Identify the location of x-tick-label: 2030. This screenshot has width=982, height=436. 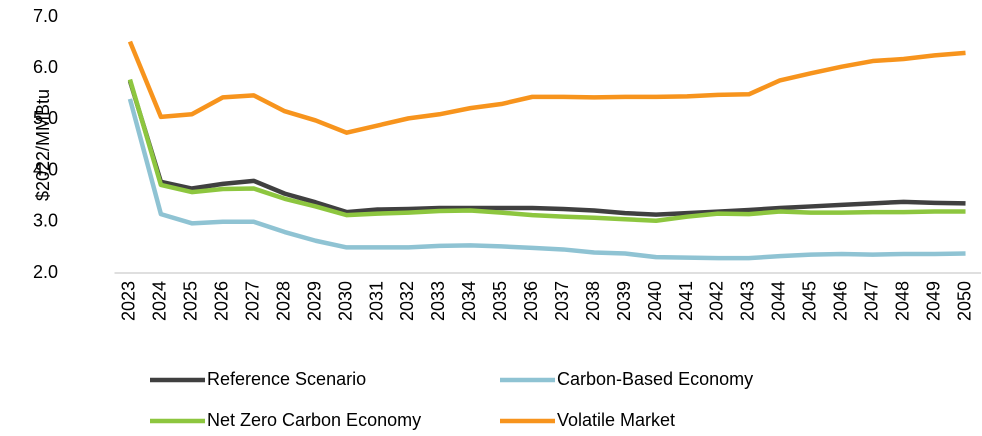
(345, 301).